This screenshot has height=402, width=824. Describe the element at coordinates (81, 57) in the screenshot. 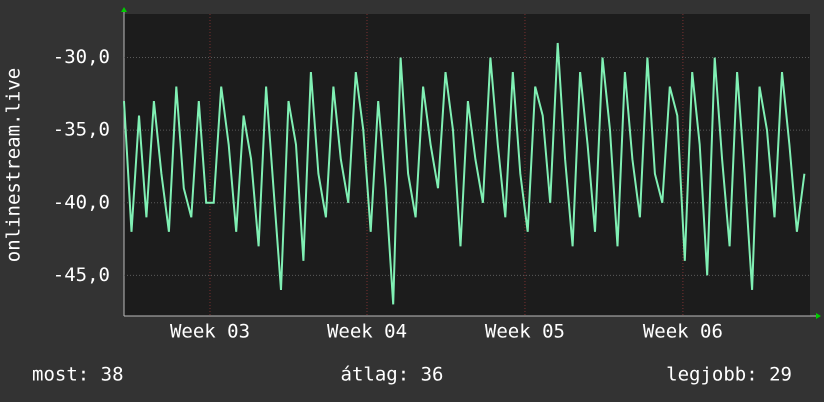

I see `y-tick-label: -30,0` at that location.